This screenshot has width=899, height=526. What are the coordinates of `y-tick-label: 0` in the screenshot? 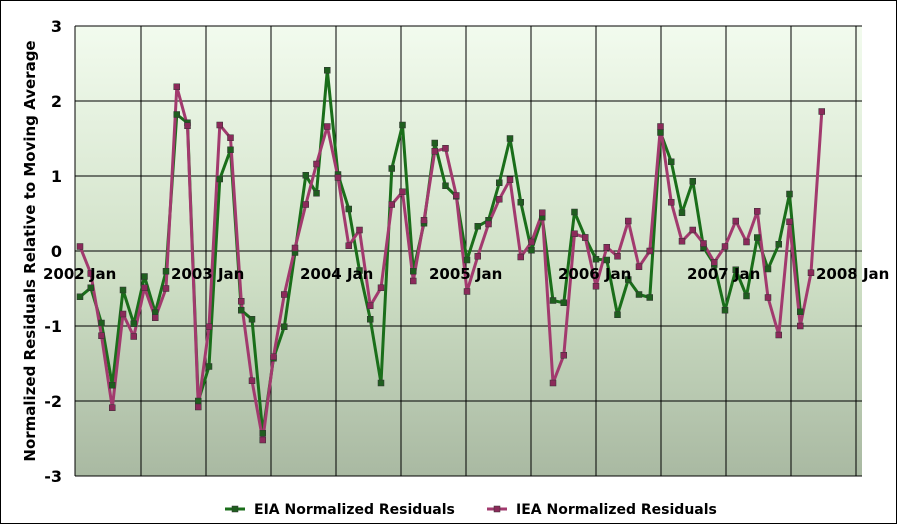 It's located at (56, 251).